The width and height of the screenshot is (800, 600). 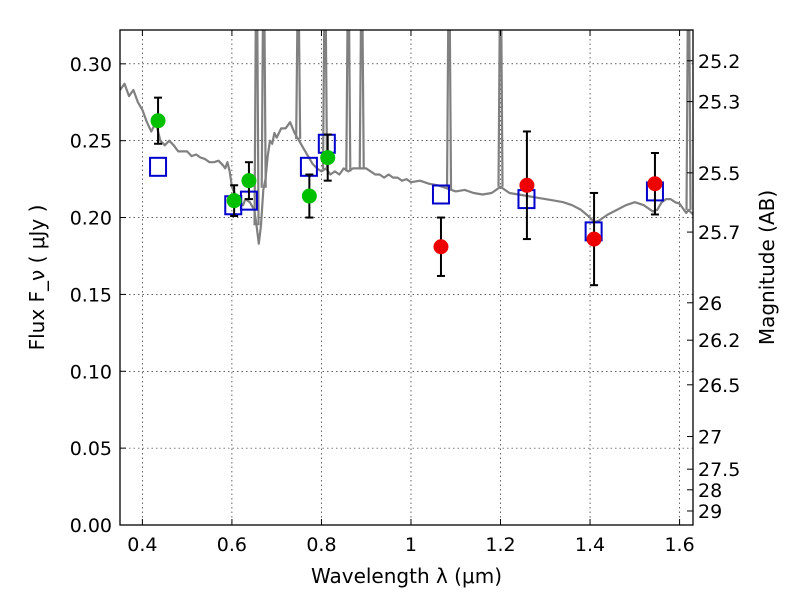 What do you see at coordinates (719, 174) in the screenshot?
I see `mag-tick-label: 25.5` at bounding box center [719, 174].